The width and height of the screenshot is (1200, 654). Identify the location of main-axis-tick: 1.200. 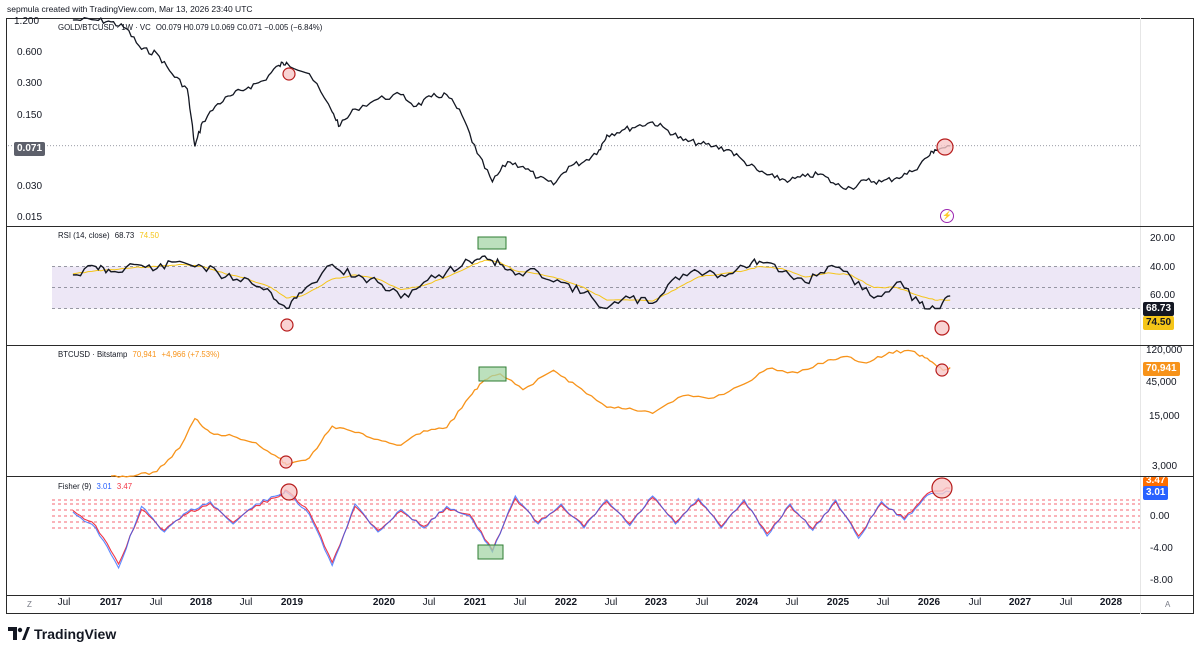
(27, 21).